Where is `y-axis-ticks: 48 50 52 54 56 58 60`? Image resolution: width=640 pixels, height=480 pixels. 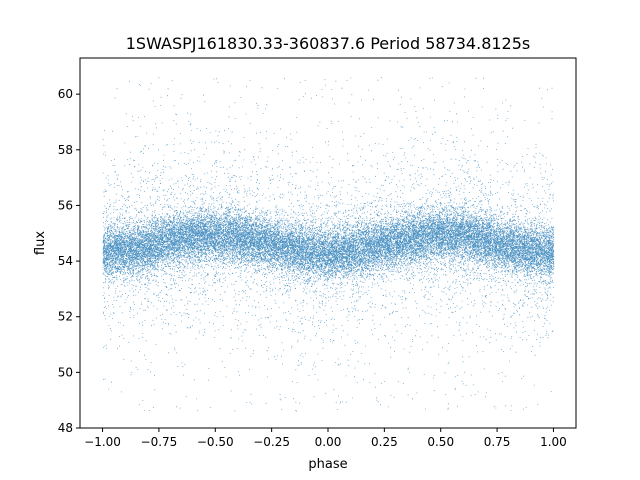
y-axis-ticks: 48 50 52 54 56 58 60 is located at coordinates (69, 261).